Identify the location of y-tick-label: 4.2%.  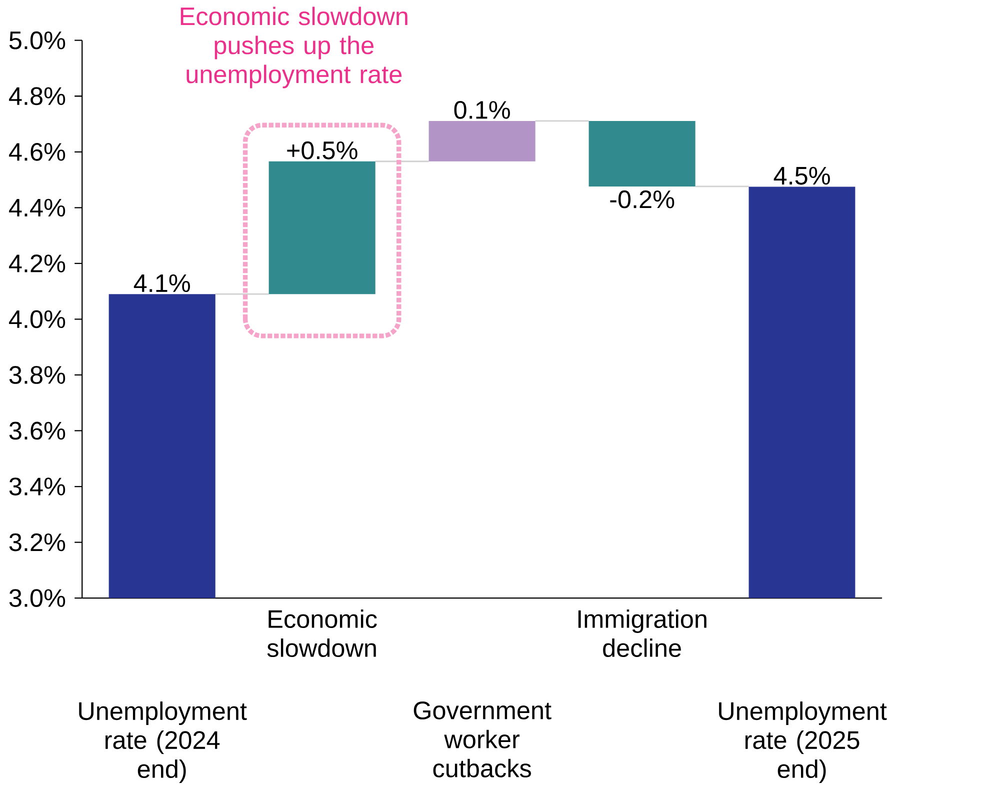
(37, 263).